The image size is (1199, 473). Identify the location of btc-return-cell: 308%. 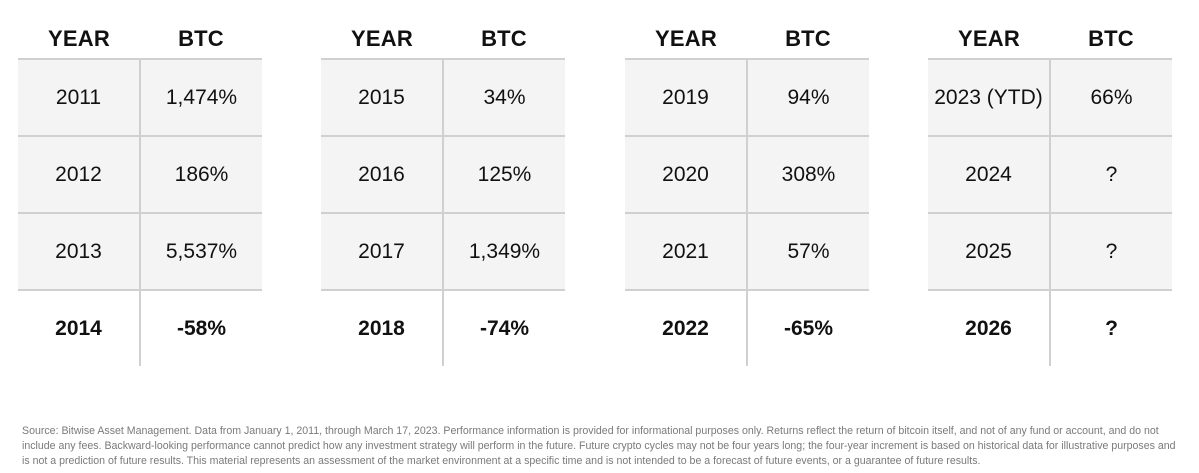
(808, 174).